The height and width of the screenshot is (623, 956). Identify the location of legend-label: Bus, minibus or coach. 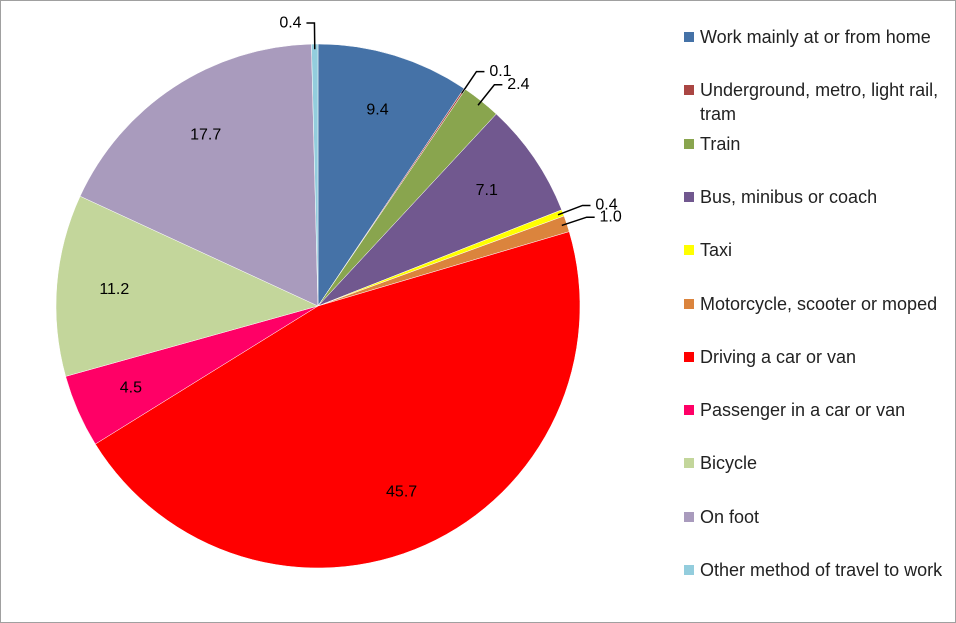
(789, 196).